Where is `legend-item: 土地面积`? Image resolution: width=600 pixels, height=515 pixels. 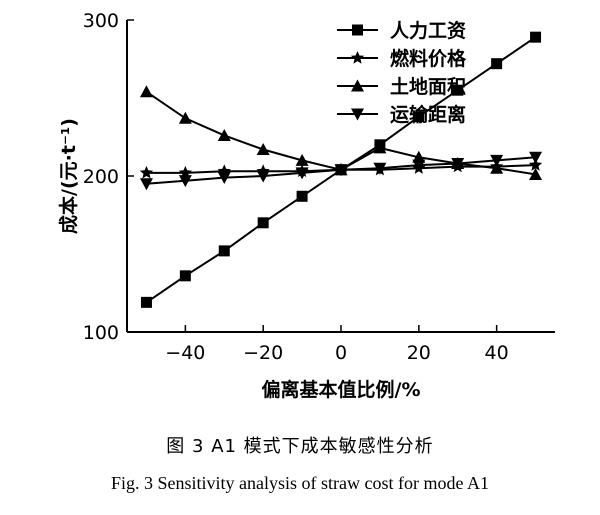 legend-item: 土地面积 is located at coordinates (401, 86).